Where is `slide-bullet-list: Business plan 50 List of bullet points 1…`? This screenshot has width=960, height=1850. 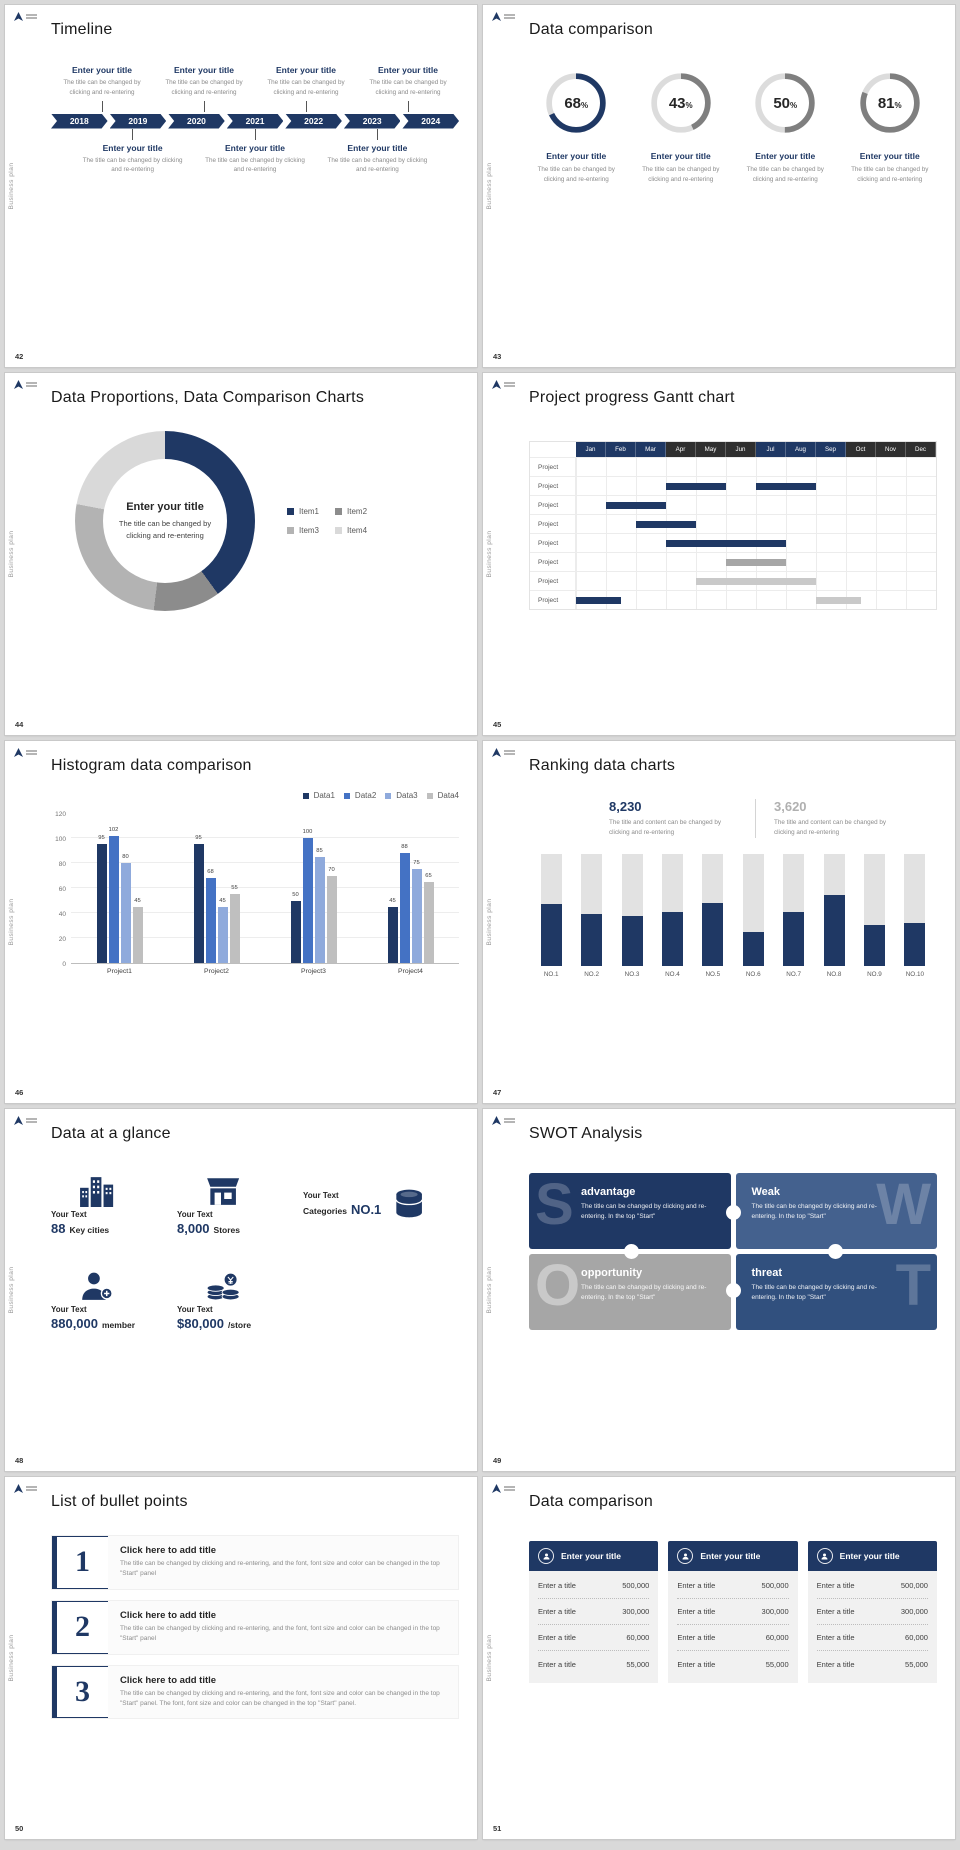
slide-bullet-list: Business plan 50 List of bullet points 1… is located at coordinates (241, 1658).